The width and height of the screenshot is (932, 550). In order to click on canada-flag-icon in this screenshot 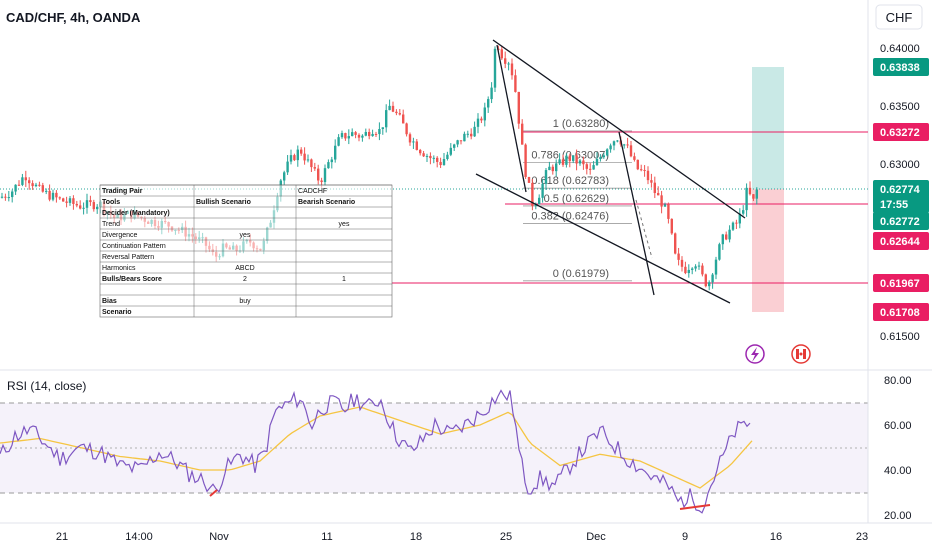, I will do `click(801, 354)`.